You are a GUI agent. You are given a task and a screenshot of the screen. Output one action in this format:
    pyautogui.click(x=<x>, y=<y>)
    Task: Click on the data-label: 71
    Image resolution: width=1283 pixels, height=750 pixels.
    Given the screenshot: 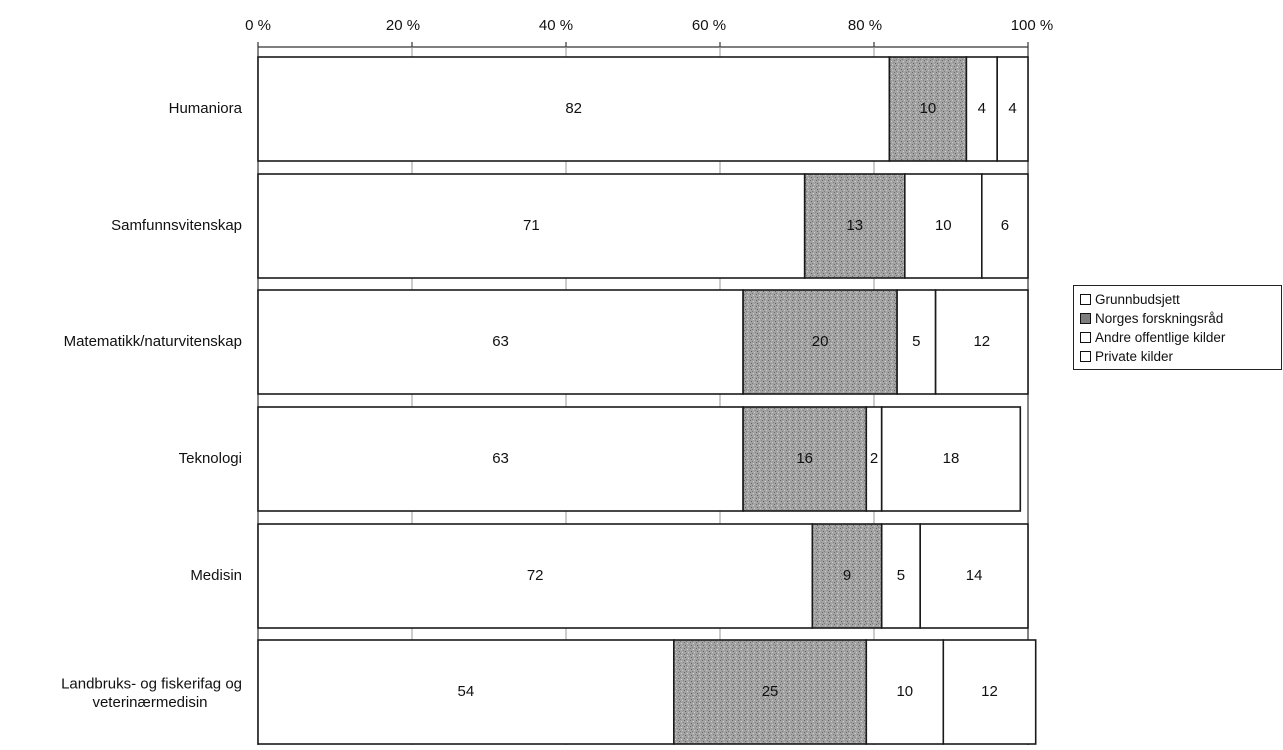 What is the action you would take?
    pyautogui.click(x=531, y=225)
    